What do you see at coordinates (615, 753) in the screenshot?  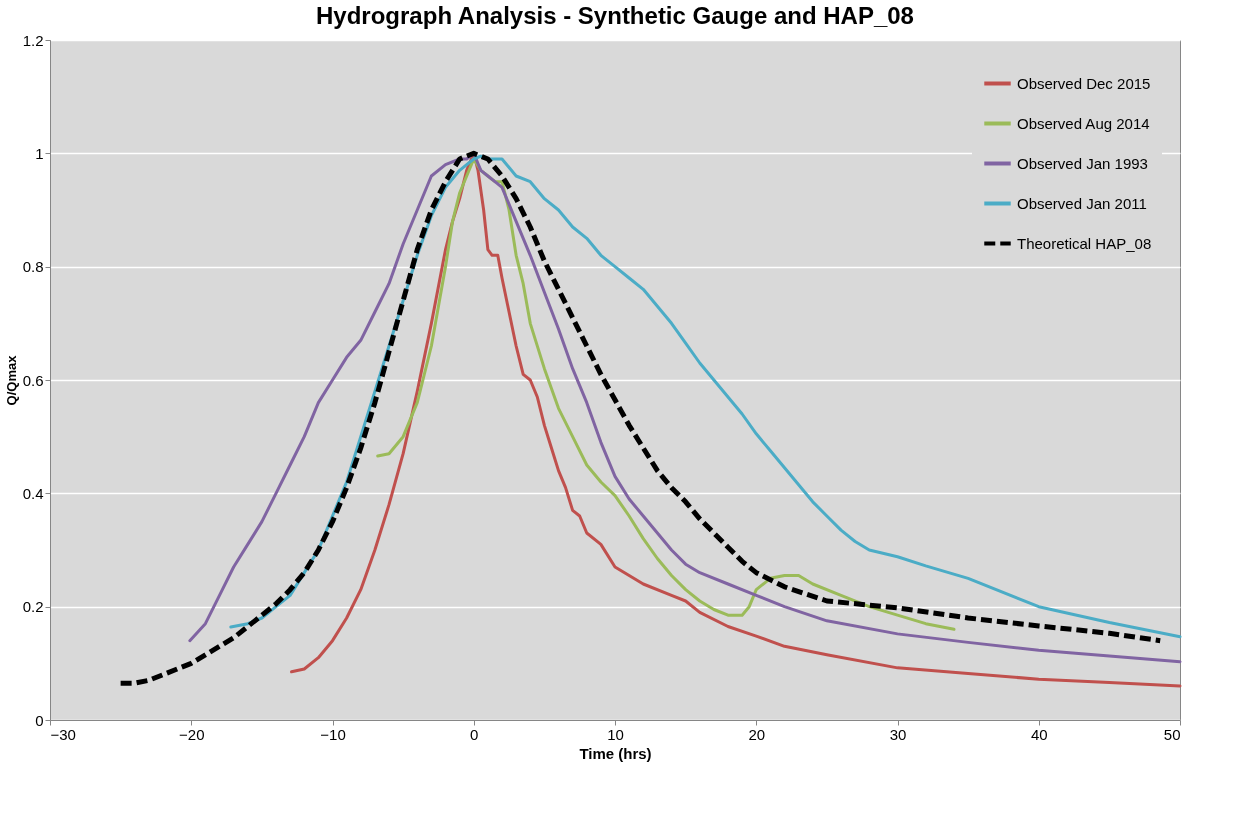 I see `x-axis-title: Time (hrs)` at bounding box center [615, 753].